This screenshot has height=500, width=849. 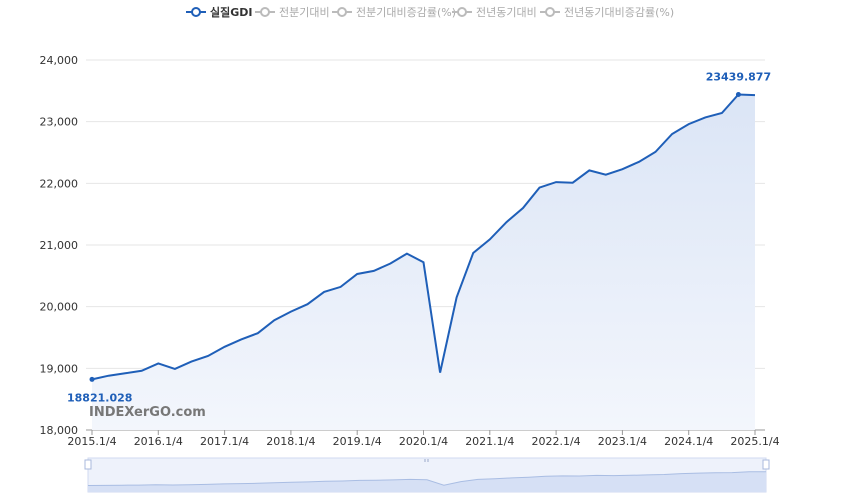 What do you see at coordinates (619, 12) in the screenshot?
I see `legend-label: 전년동기대비증감률(%)` at bounding box center [619, 12].